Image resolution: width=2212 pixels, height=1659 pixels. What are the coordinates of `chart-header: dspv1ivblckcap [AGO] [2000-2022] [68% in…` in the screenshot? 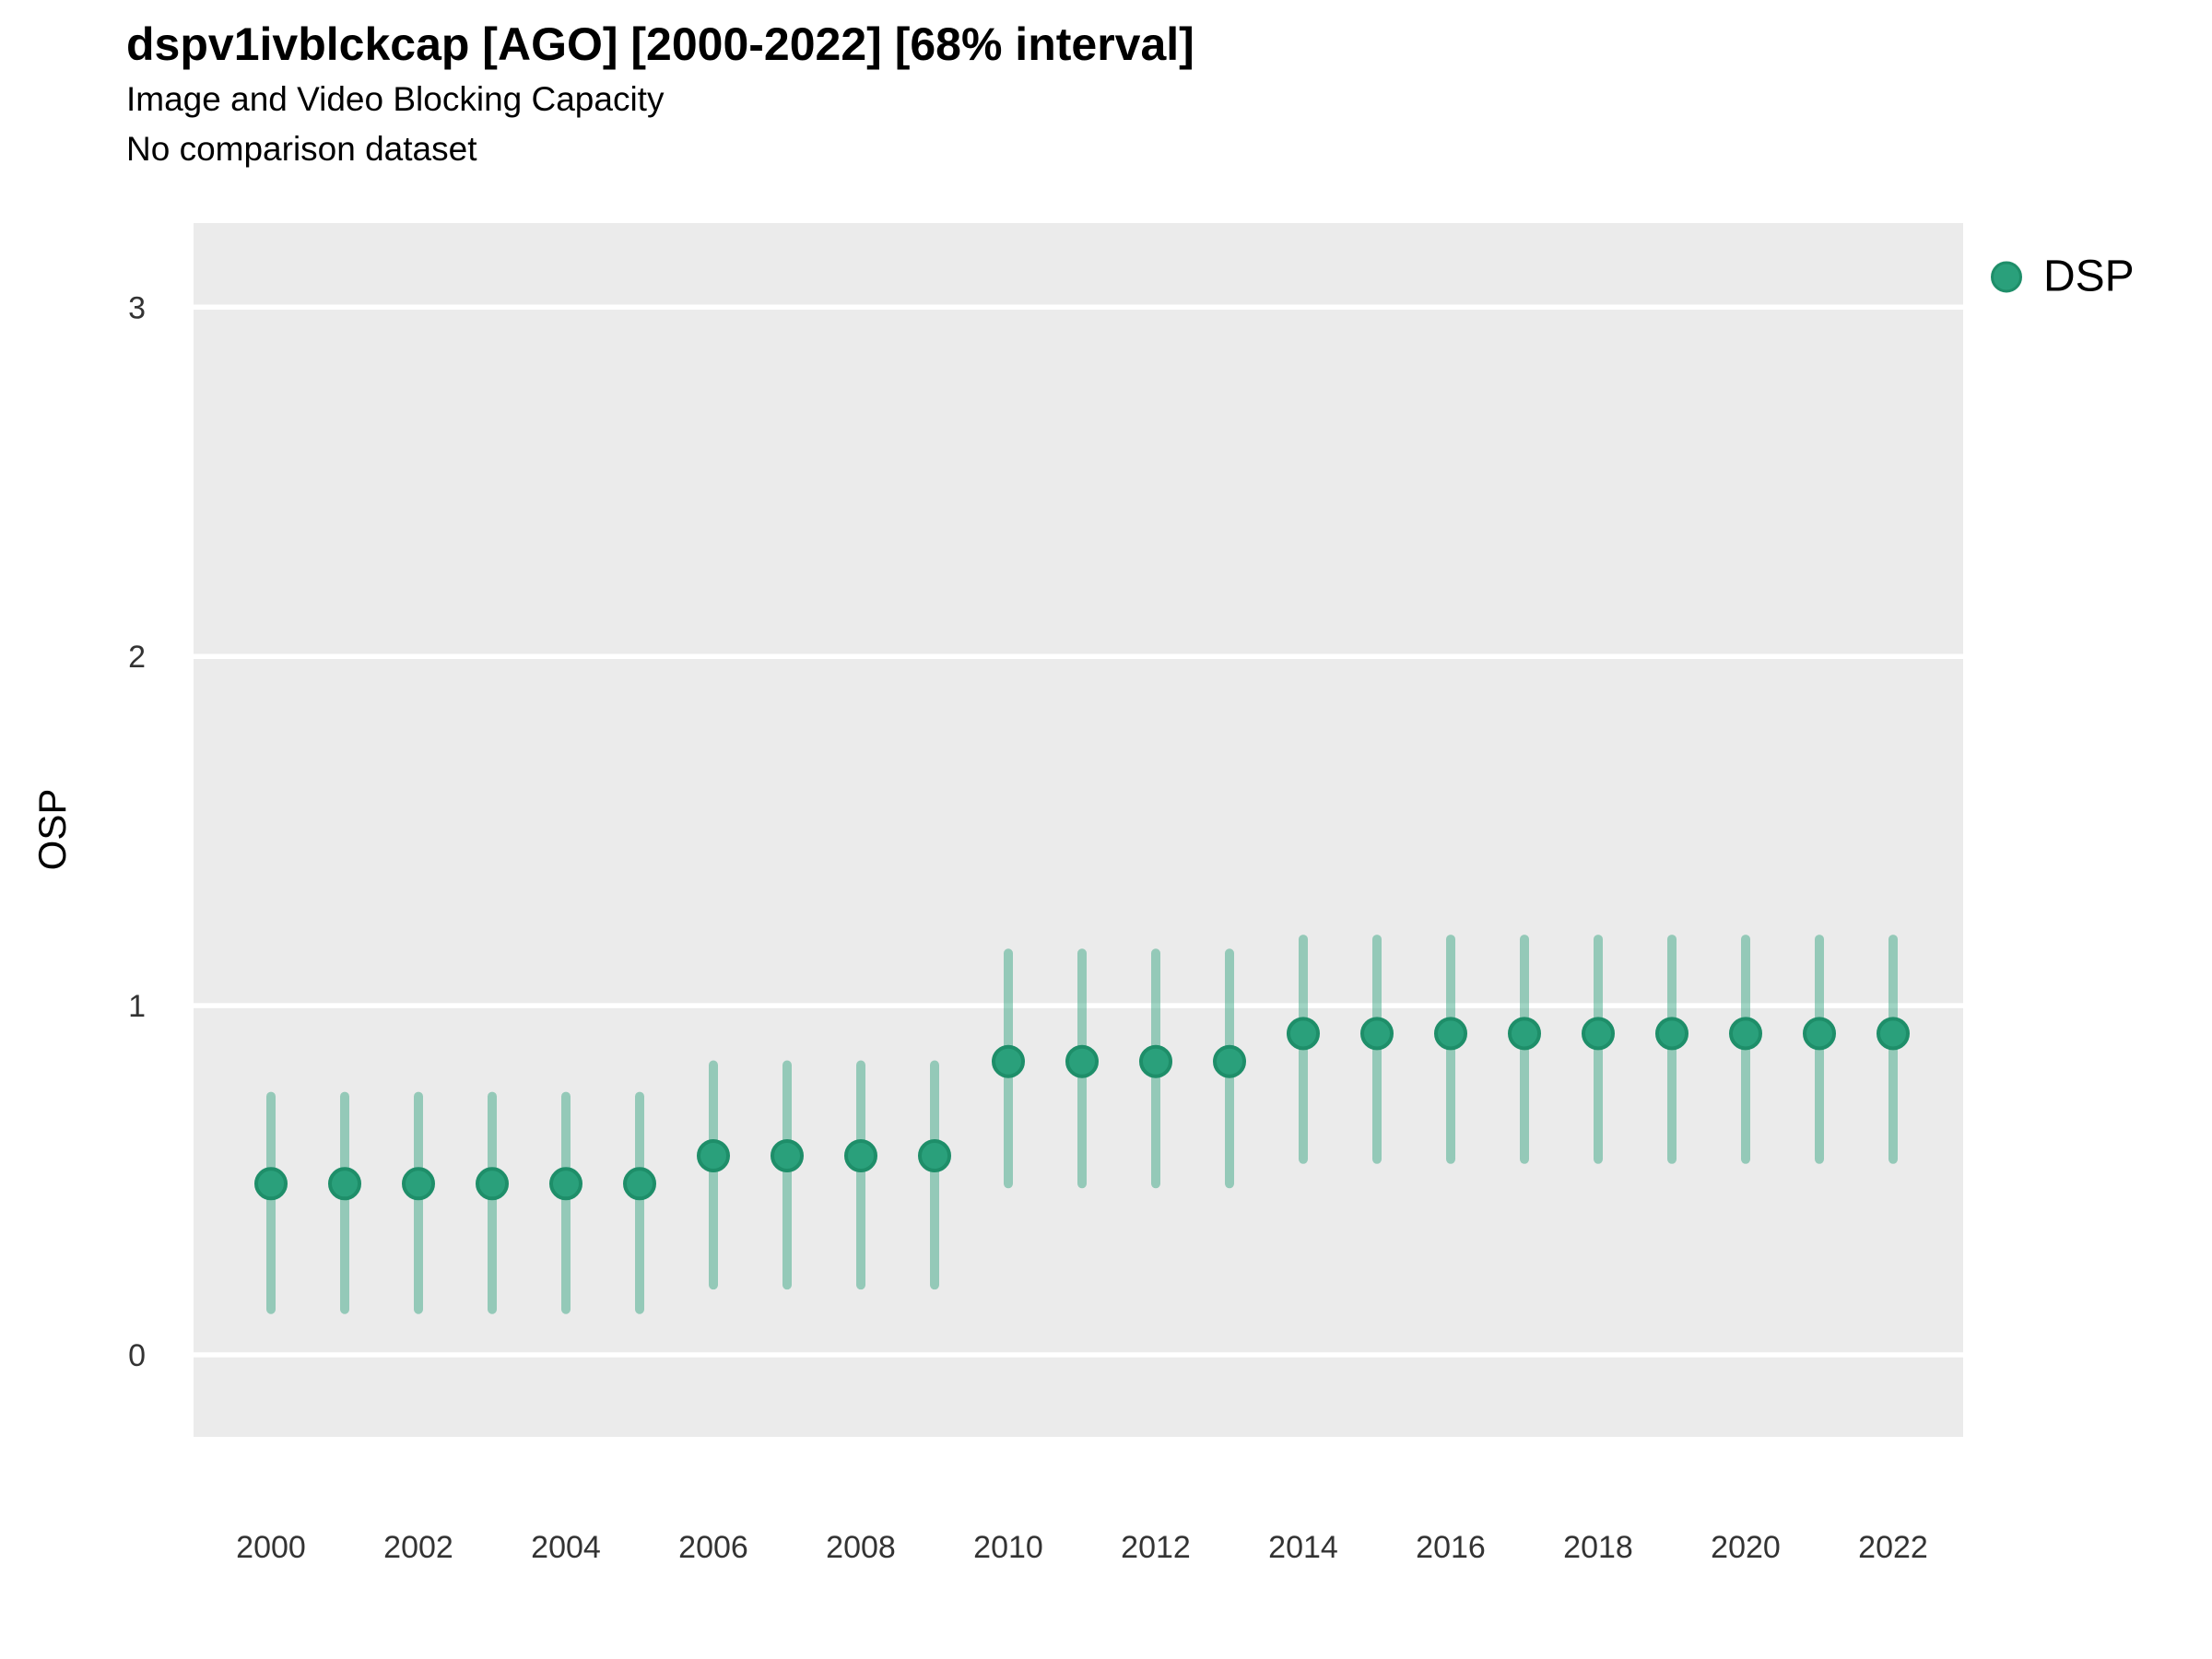 It's located at (660, 94).